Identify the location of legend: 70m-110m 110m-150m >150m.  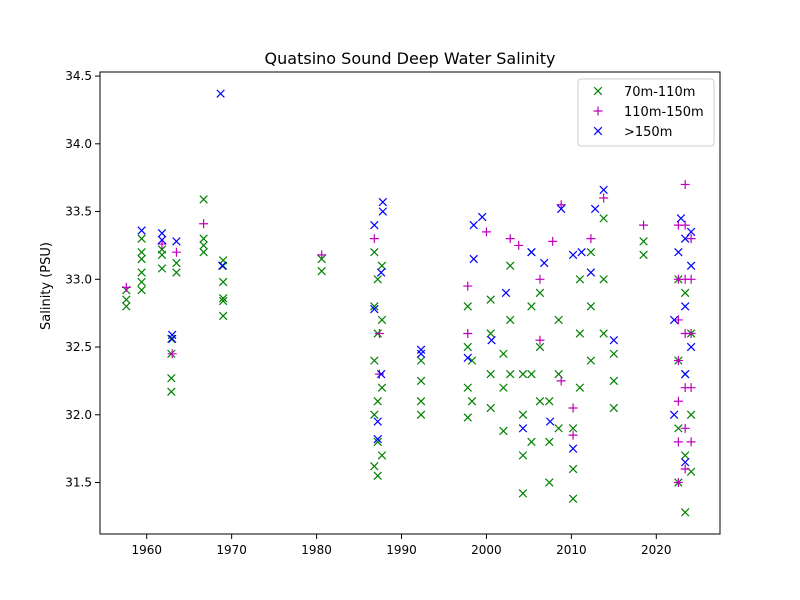
(646, 112).